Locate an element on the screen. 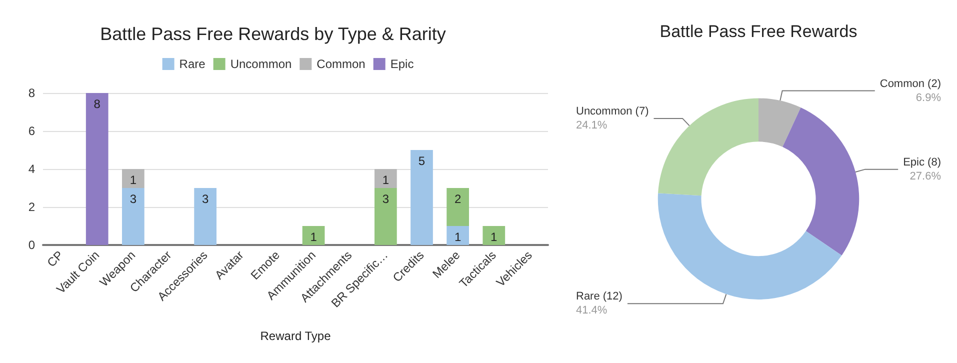 This screenshot has width=957, height=363. y-tick-label: 8 is located at coordinates (32, 93).